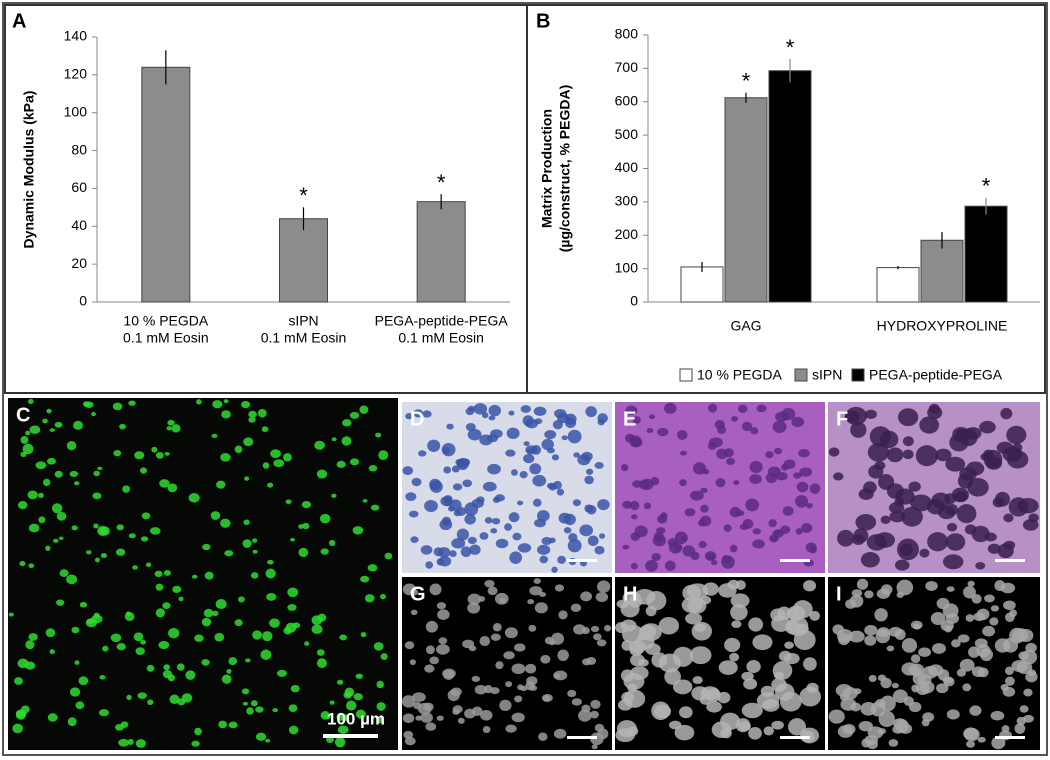 The height and width of the screenshot is (760, 1050). What do you see at coordinates (76, 111) in the screenshot?
I see `y-tick-label: 100` at bounding box center [76, 111].